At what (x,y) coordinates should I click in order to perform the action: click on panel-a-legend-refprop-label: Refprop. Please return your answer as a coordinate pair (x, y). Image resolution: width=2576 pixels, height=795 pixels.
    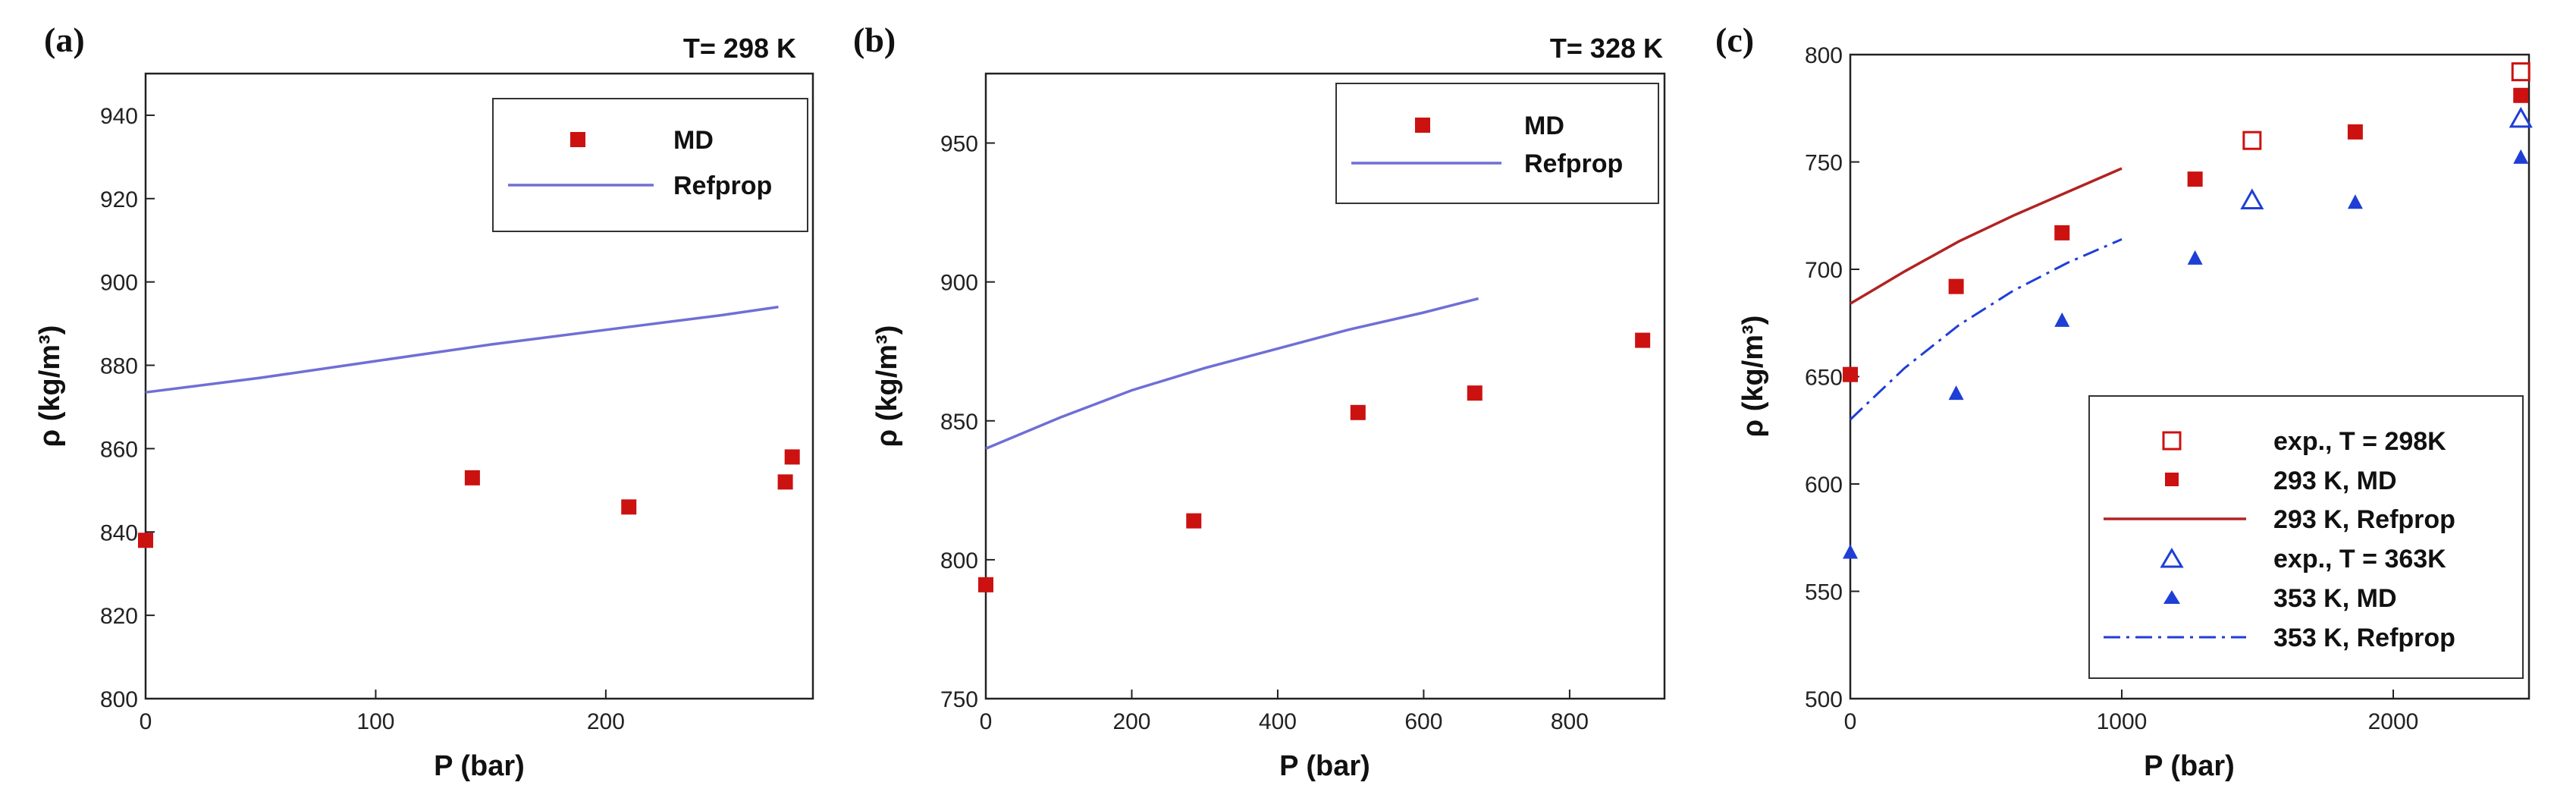
    Looking at the image, I should click on (722, 185).